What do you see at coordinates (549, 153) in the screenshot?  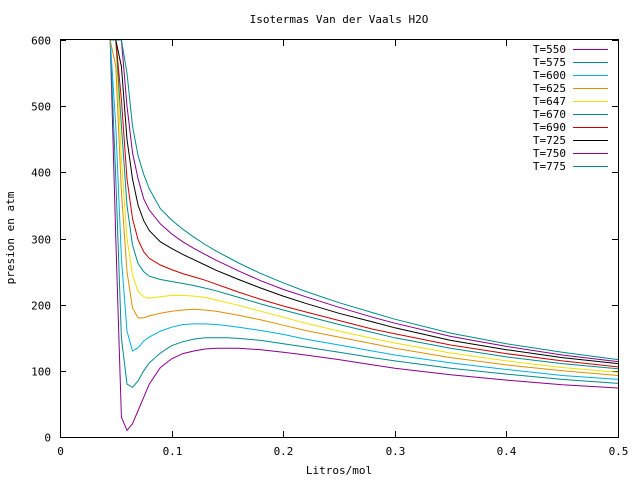 I see `legend-label: T=750` at bounding box center [549, 153].